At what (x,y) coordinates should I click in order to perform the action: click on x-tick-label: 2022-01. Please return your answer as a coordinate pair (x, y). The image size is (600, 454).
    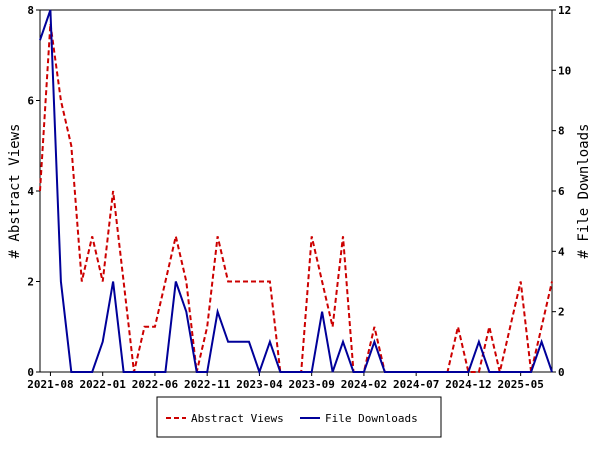
    Looking at the image, I should click on (103, 384).